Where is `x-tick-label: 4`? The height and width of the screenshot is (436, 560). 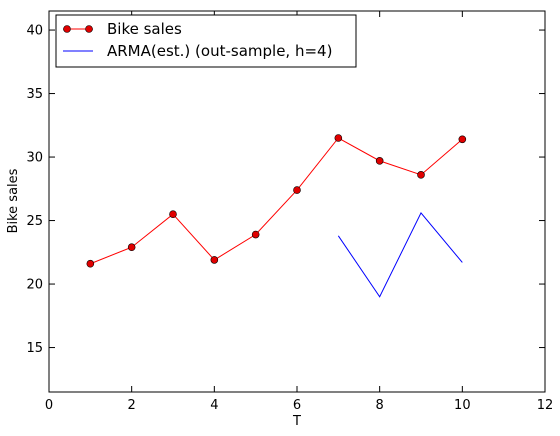
x-tick-label: 4 is located at coordinates (214, 405).